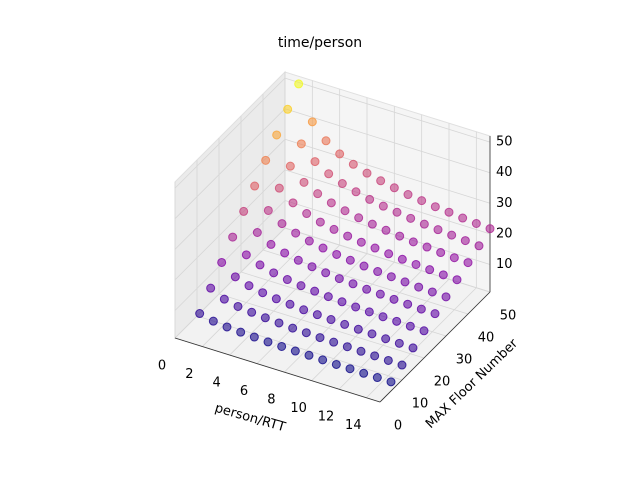 The height and width of the screenshot is (480, 640). I want to click on chart-title: time/person, so click(320, 43).